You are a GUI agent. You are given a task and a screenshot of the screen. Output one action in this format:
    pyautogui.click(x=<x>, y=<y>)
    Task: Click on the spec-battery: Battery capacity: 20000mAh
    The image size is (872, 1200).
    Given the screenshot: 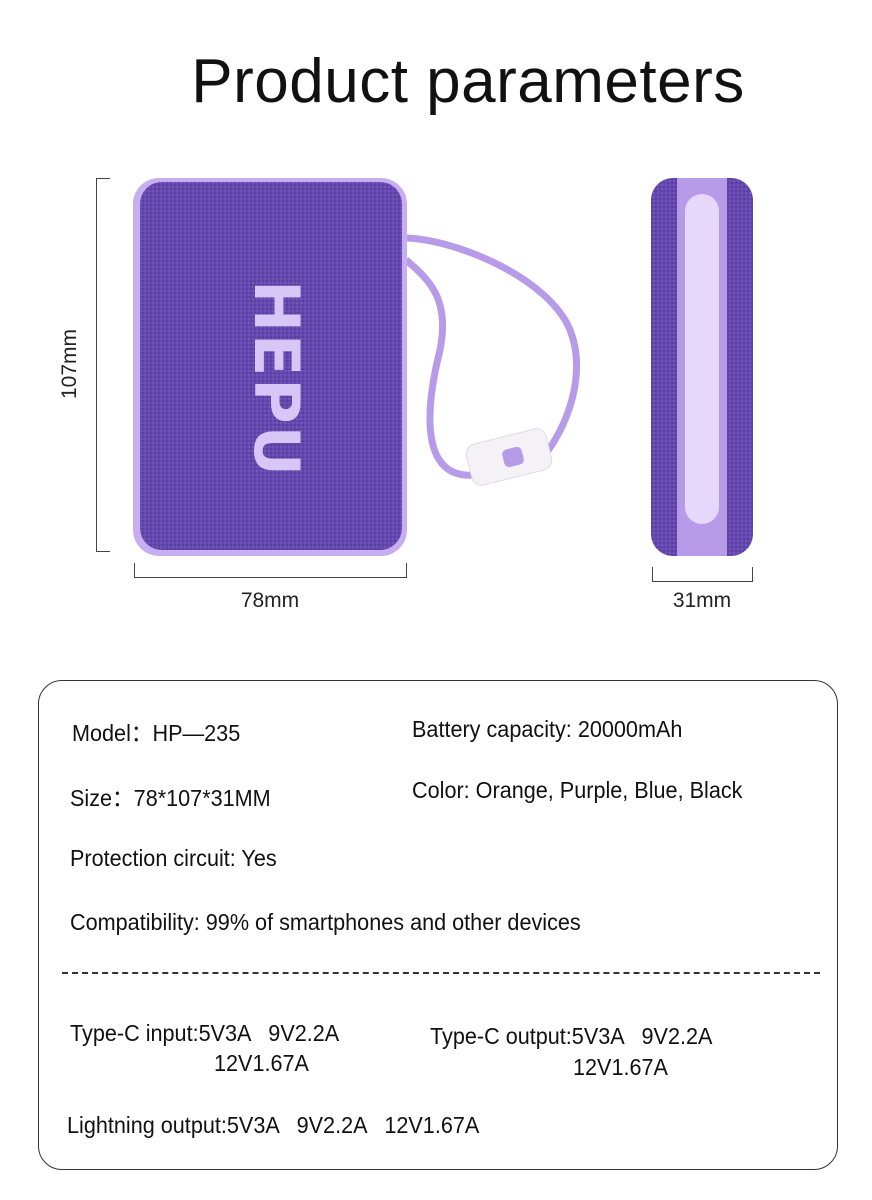 What is the action you would take?
    pyautogui.click(x=547, y=729)
    